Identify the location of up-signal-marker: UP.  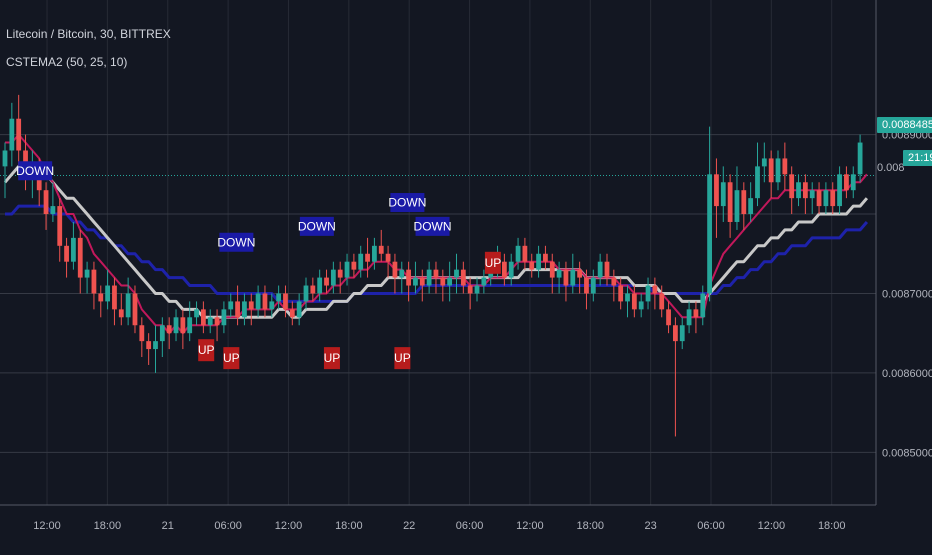
(231, 358).